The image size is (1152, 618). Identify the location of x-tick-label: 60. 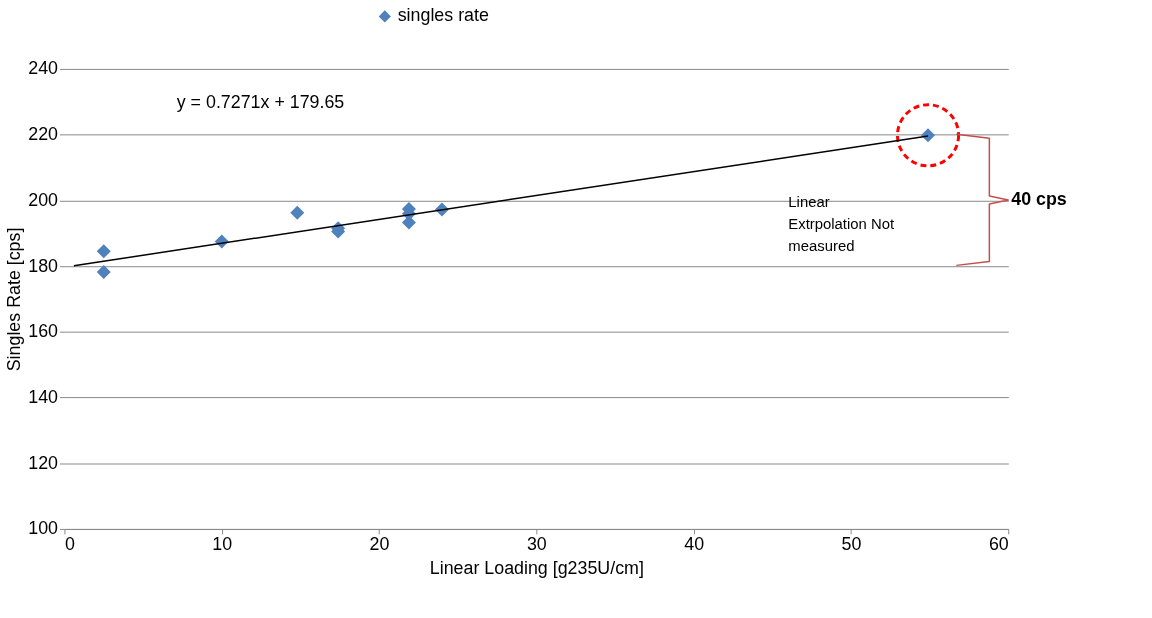
(998, 544).